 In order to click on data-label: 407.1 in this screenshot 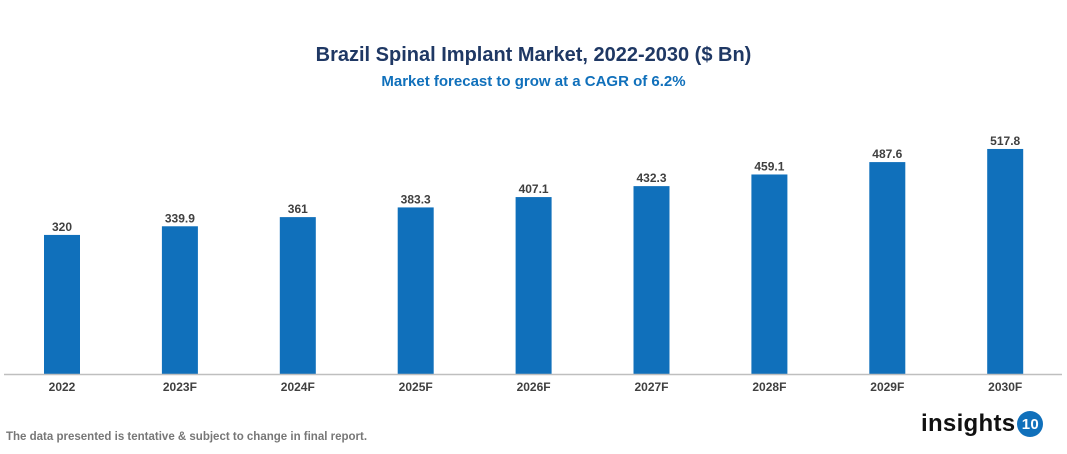, I will do `click(534, 189)`.